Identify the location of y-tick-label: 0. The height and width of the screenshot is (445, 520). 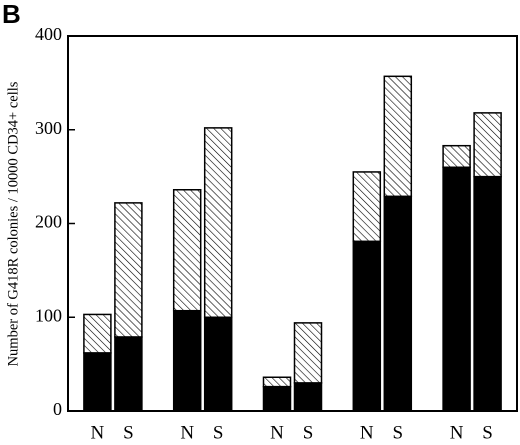
(57, 409).